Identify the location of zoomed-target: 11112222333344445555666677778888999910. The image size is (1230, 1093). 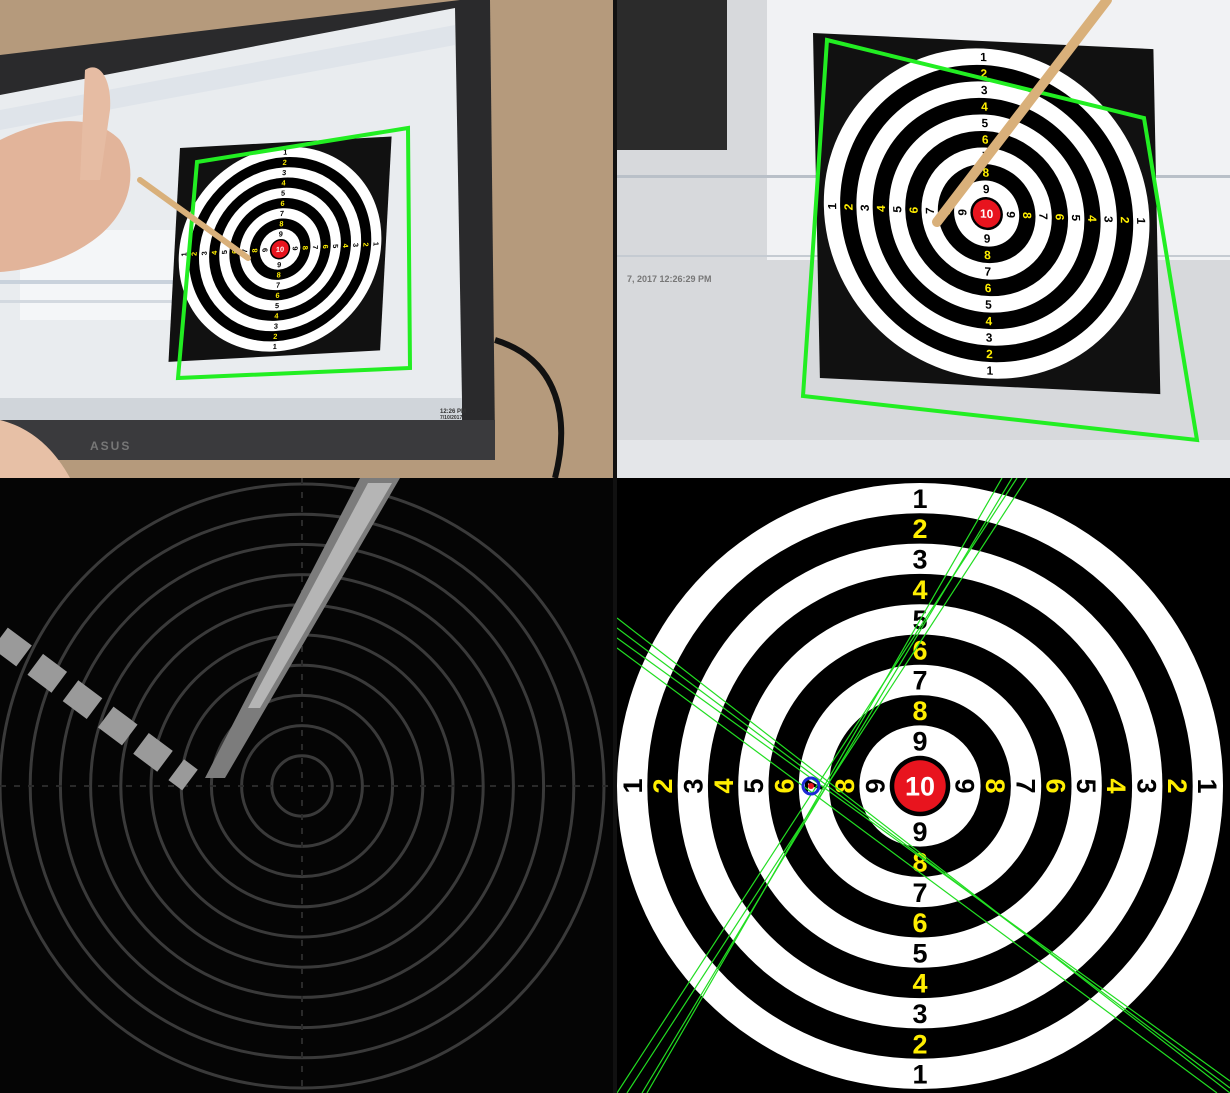
(987, 214).